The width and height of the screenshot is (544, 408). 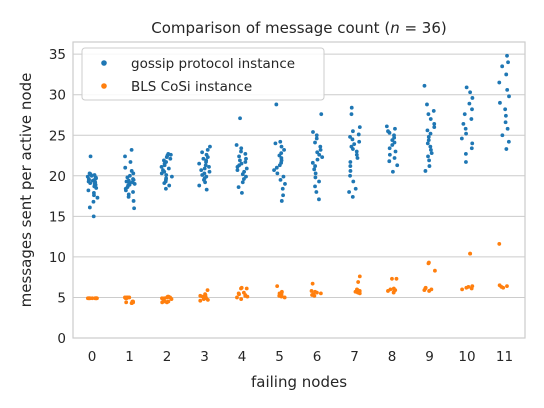 I want to click on x-tick-label: 2, so click(x=167, y=357).